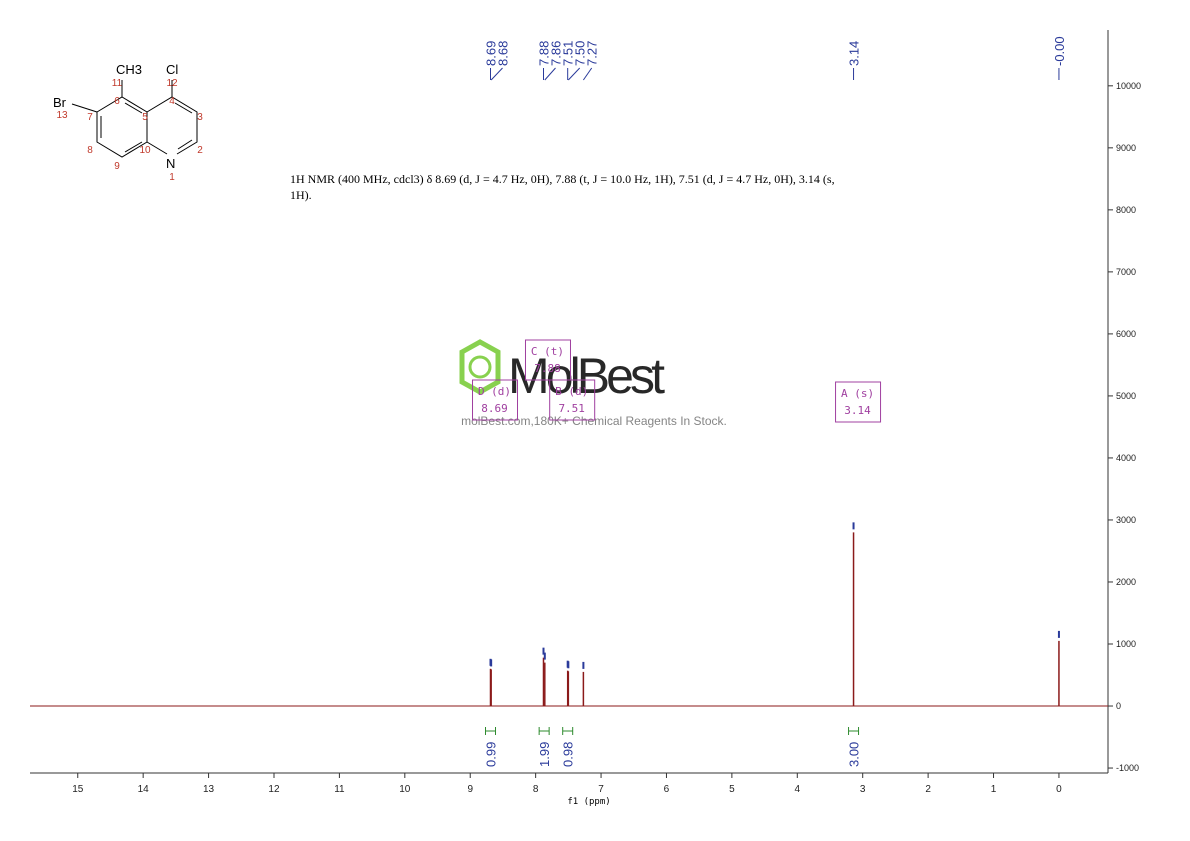 This screenshot has width=1190, height=841. I want to click on atom-label: CH3, so click(129, 69).